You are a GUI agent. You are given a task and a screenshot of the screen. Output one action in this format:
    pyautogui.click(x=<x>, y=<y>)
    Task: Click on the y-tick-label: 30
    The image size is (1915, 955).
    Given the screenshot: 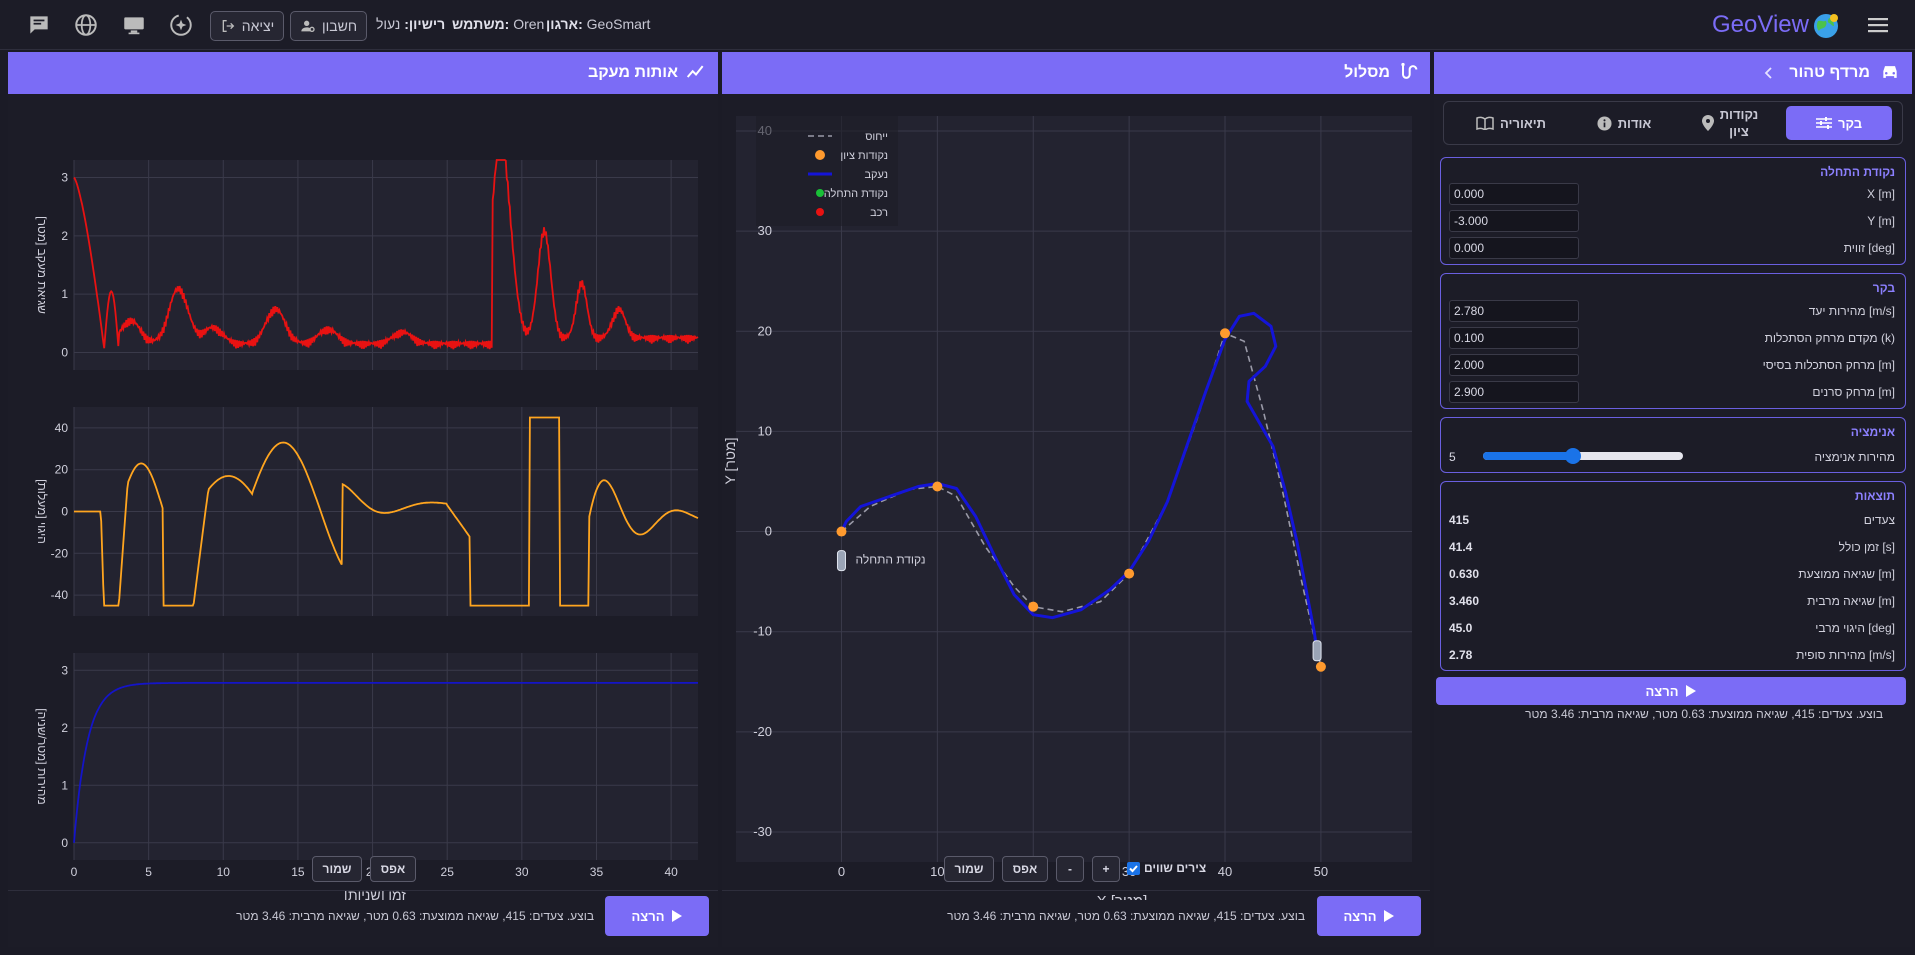 What is the action you would take?
    pyautogui.click(x=765, y=230)
    